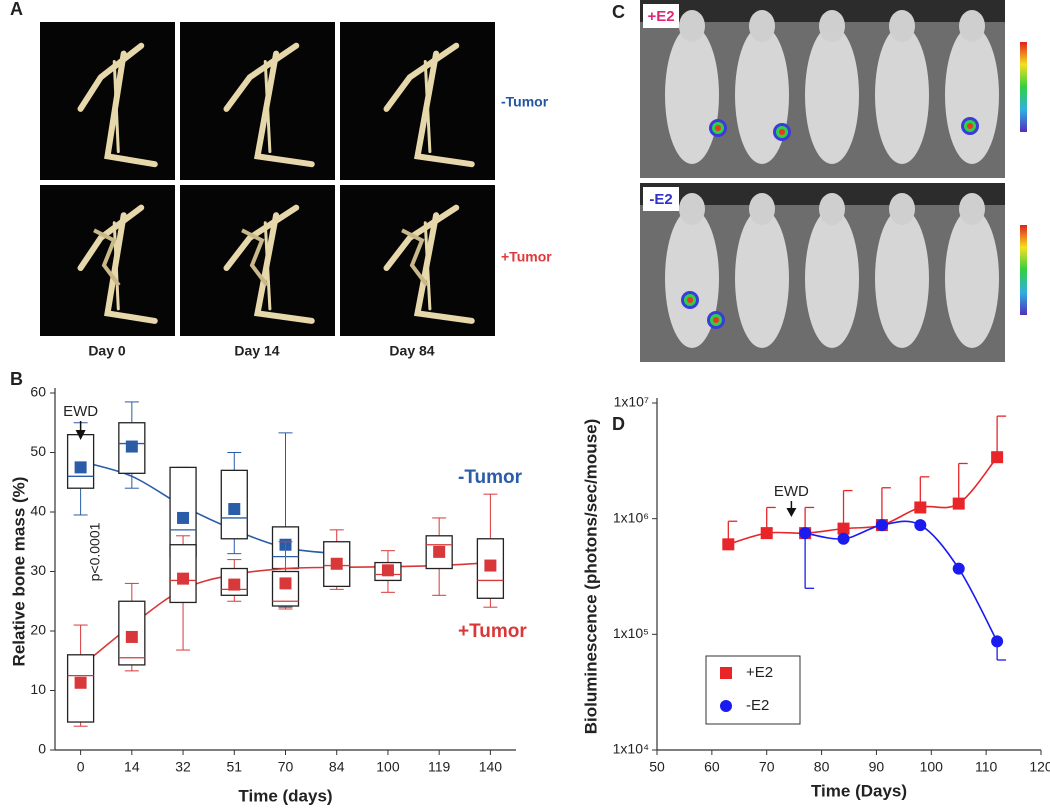  I want to click on y-tick-label: 1x10⁶, so click(631, 517).